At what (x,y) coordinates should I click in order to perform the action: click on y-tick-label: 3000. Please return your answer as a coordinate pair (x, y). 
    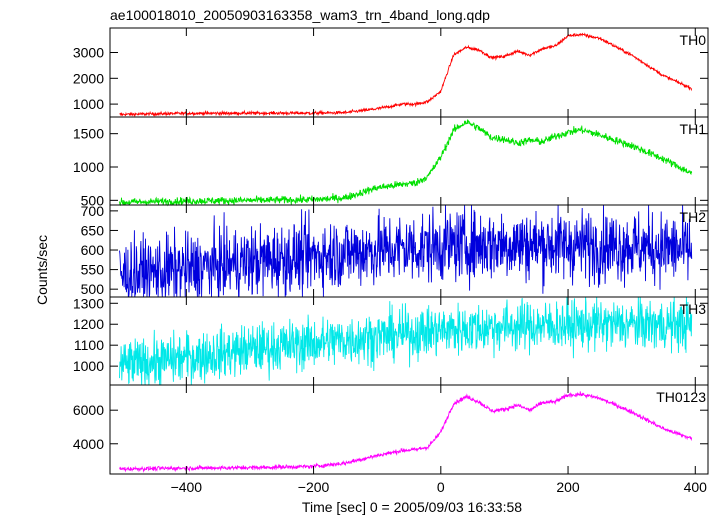
    Looking at the image, I should click on (88, 53).